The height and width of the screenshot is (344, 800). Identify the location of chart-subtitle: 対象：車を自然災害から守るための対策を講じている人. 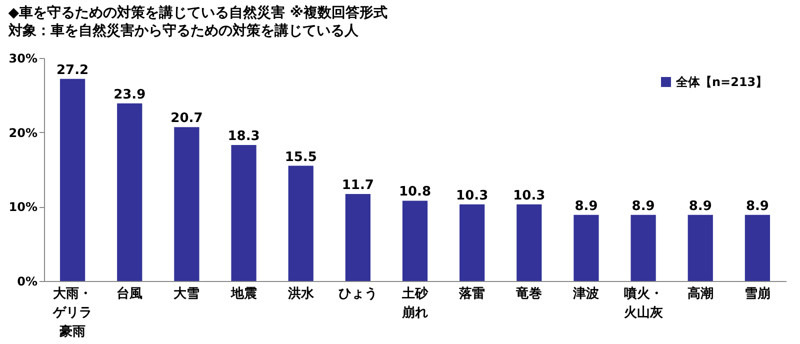
(183, 30).